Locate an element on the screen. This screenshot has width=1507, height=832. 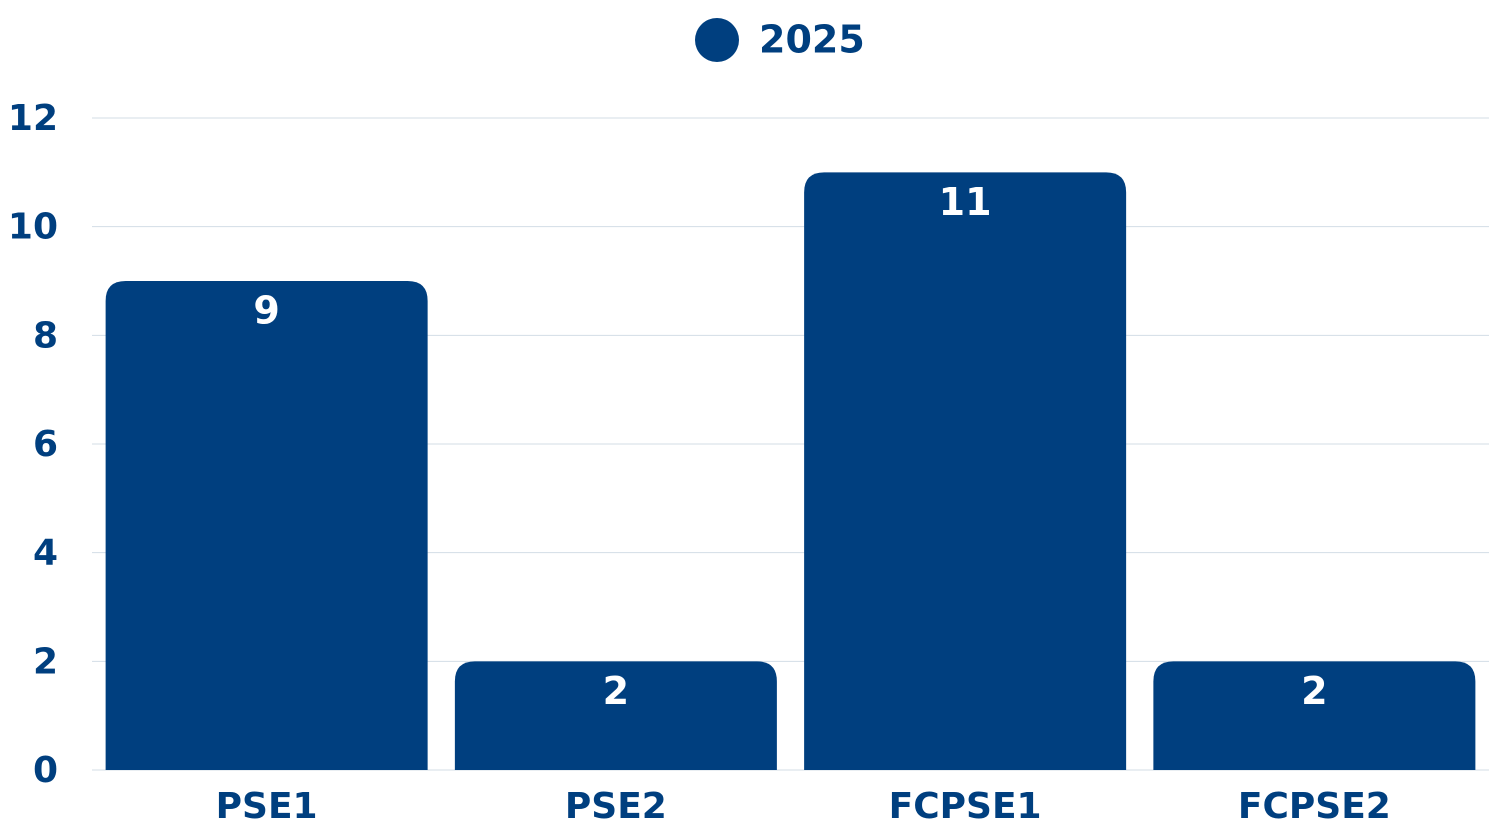
x-tick-label: FCPSE2 is located at coordinates (1314, 806).